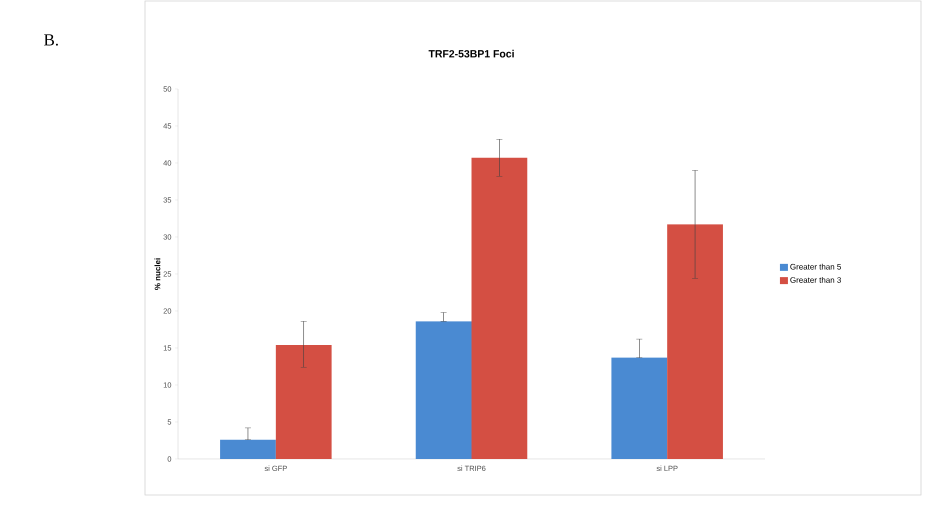  What do you see at coordinates (51, 40) in the screenshot?
I see `text: B.` at bounding box center [51, 40].